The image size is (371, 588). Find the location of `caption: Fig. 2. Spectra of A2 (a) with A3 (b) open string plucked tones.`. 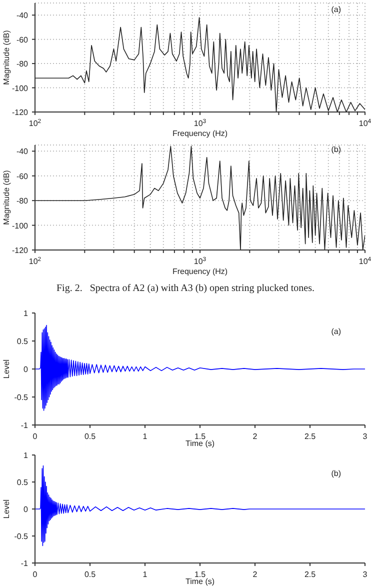

caption: Fig. 2. Spectra of A2 (a) with A3 (b) open string plucked tones. is located at coordinates (185, 289).